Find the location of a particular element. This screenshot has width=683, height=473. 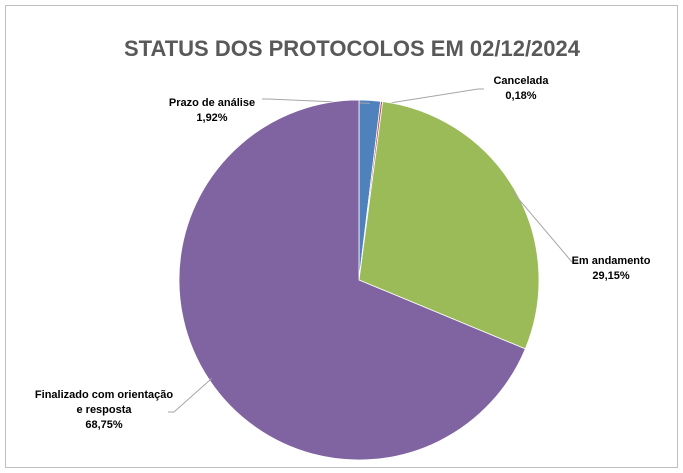

label-name: Finalizado com orientação e resposta is located at coordinates (104, 402).